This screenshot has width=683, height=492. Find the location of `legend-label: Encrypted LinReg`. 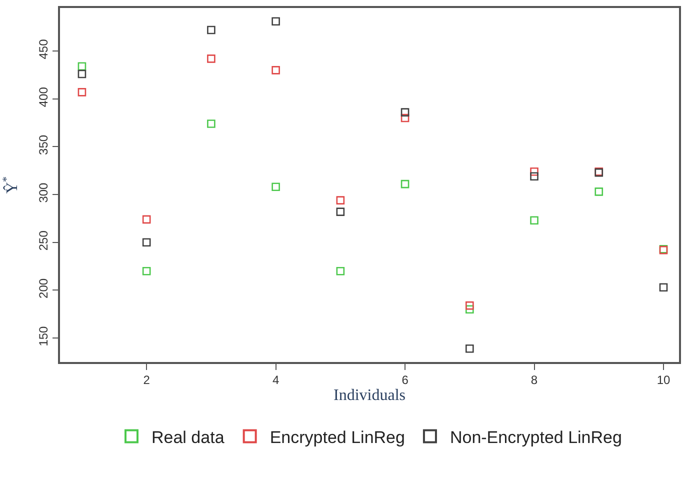

legend-label: Encrypted LinReg is located at coordinates (337, 437).